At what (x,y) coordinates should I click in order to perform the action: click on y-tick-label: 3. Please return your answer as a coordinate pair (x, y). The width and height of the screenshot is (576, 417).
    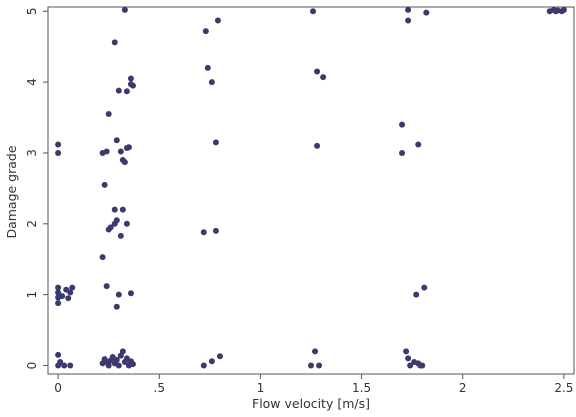
    Looking at the image, I should click on (32, 153).